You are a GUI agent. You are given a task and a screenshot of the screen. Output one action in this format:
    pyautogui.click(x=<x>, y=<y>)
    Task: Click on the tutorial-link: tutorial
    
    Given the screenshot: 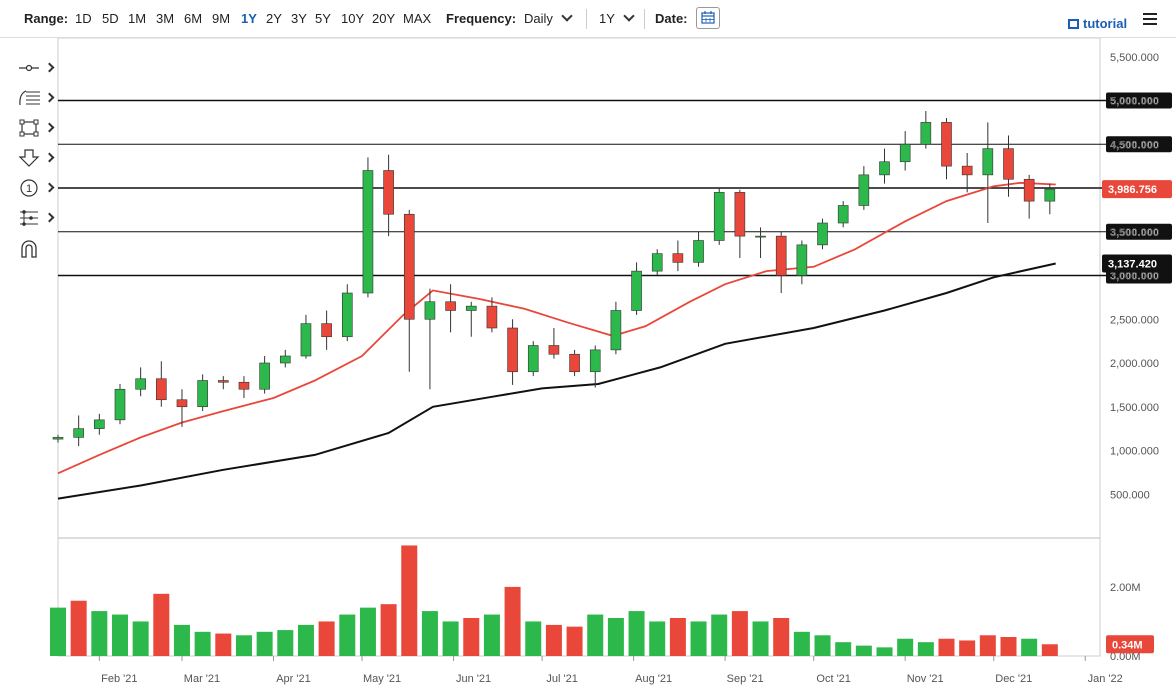 What is the action you would take?
    pyautogui.click(x=1097, y=23)
    